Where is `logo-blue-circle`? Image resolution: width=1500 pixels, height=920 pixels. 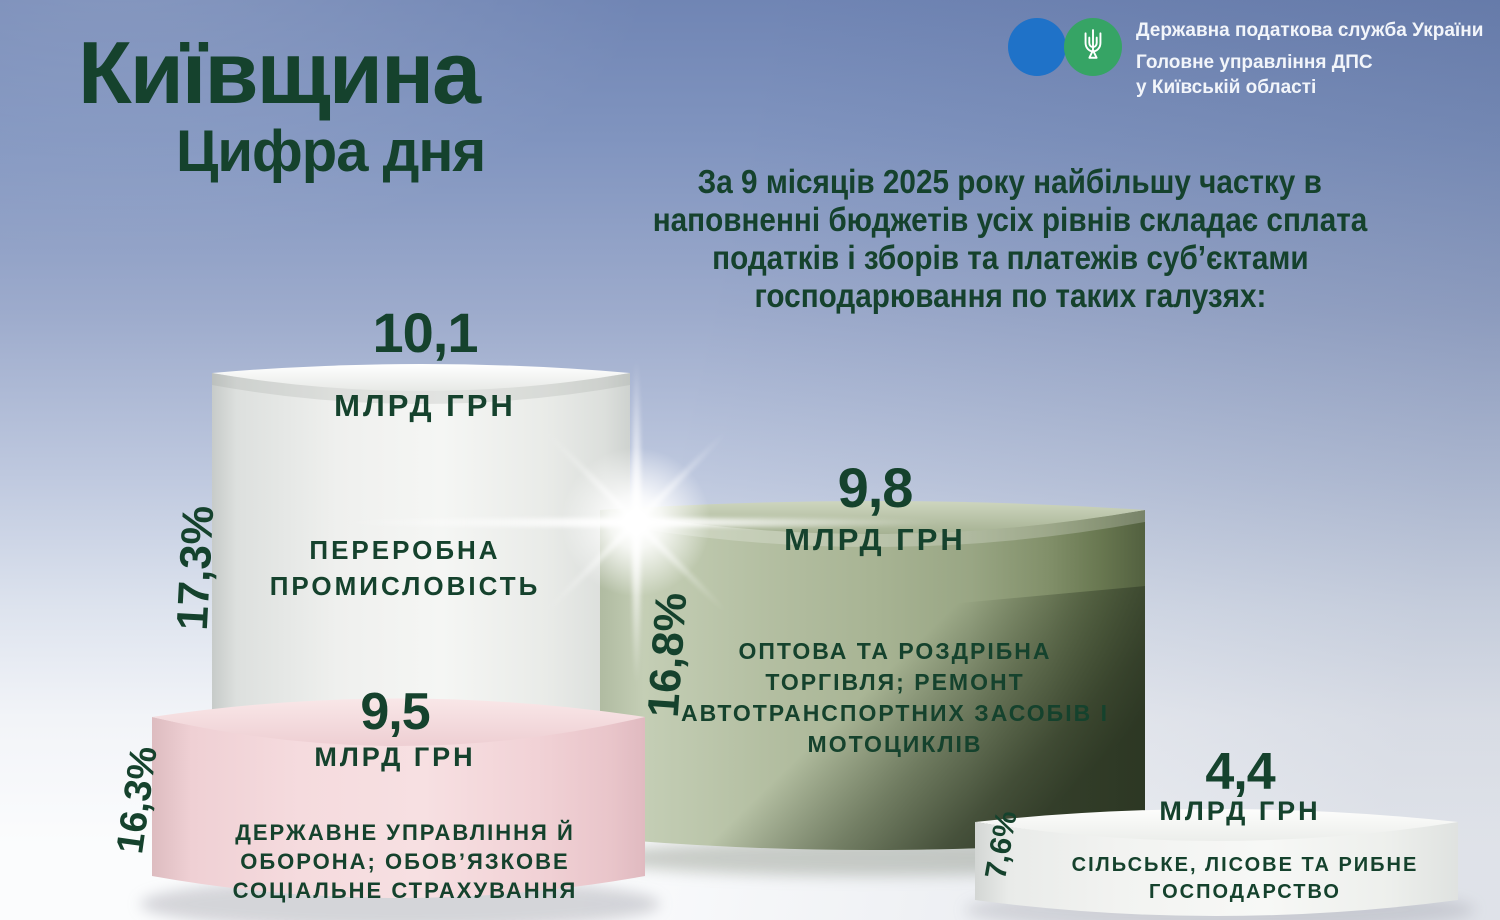 logo-blue-circle is located at coordinates (1037, 47).